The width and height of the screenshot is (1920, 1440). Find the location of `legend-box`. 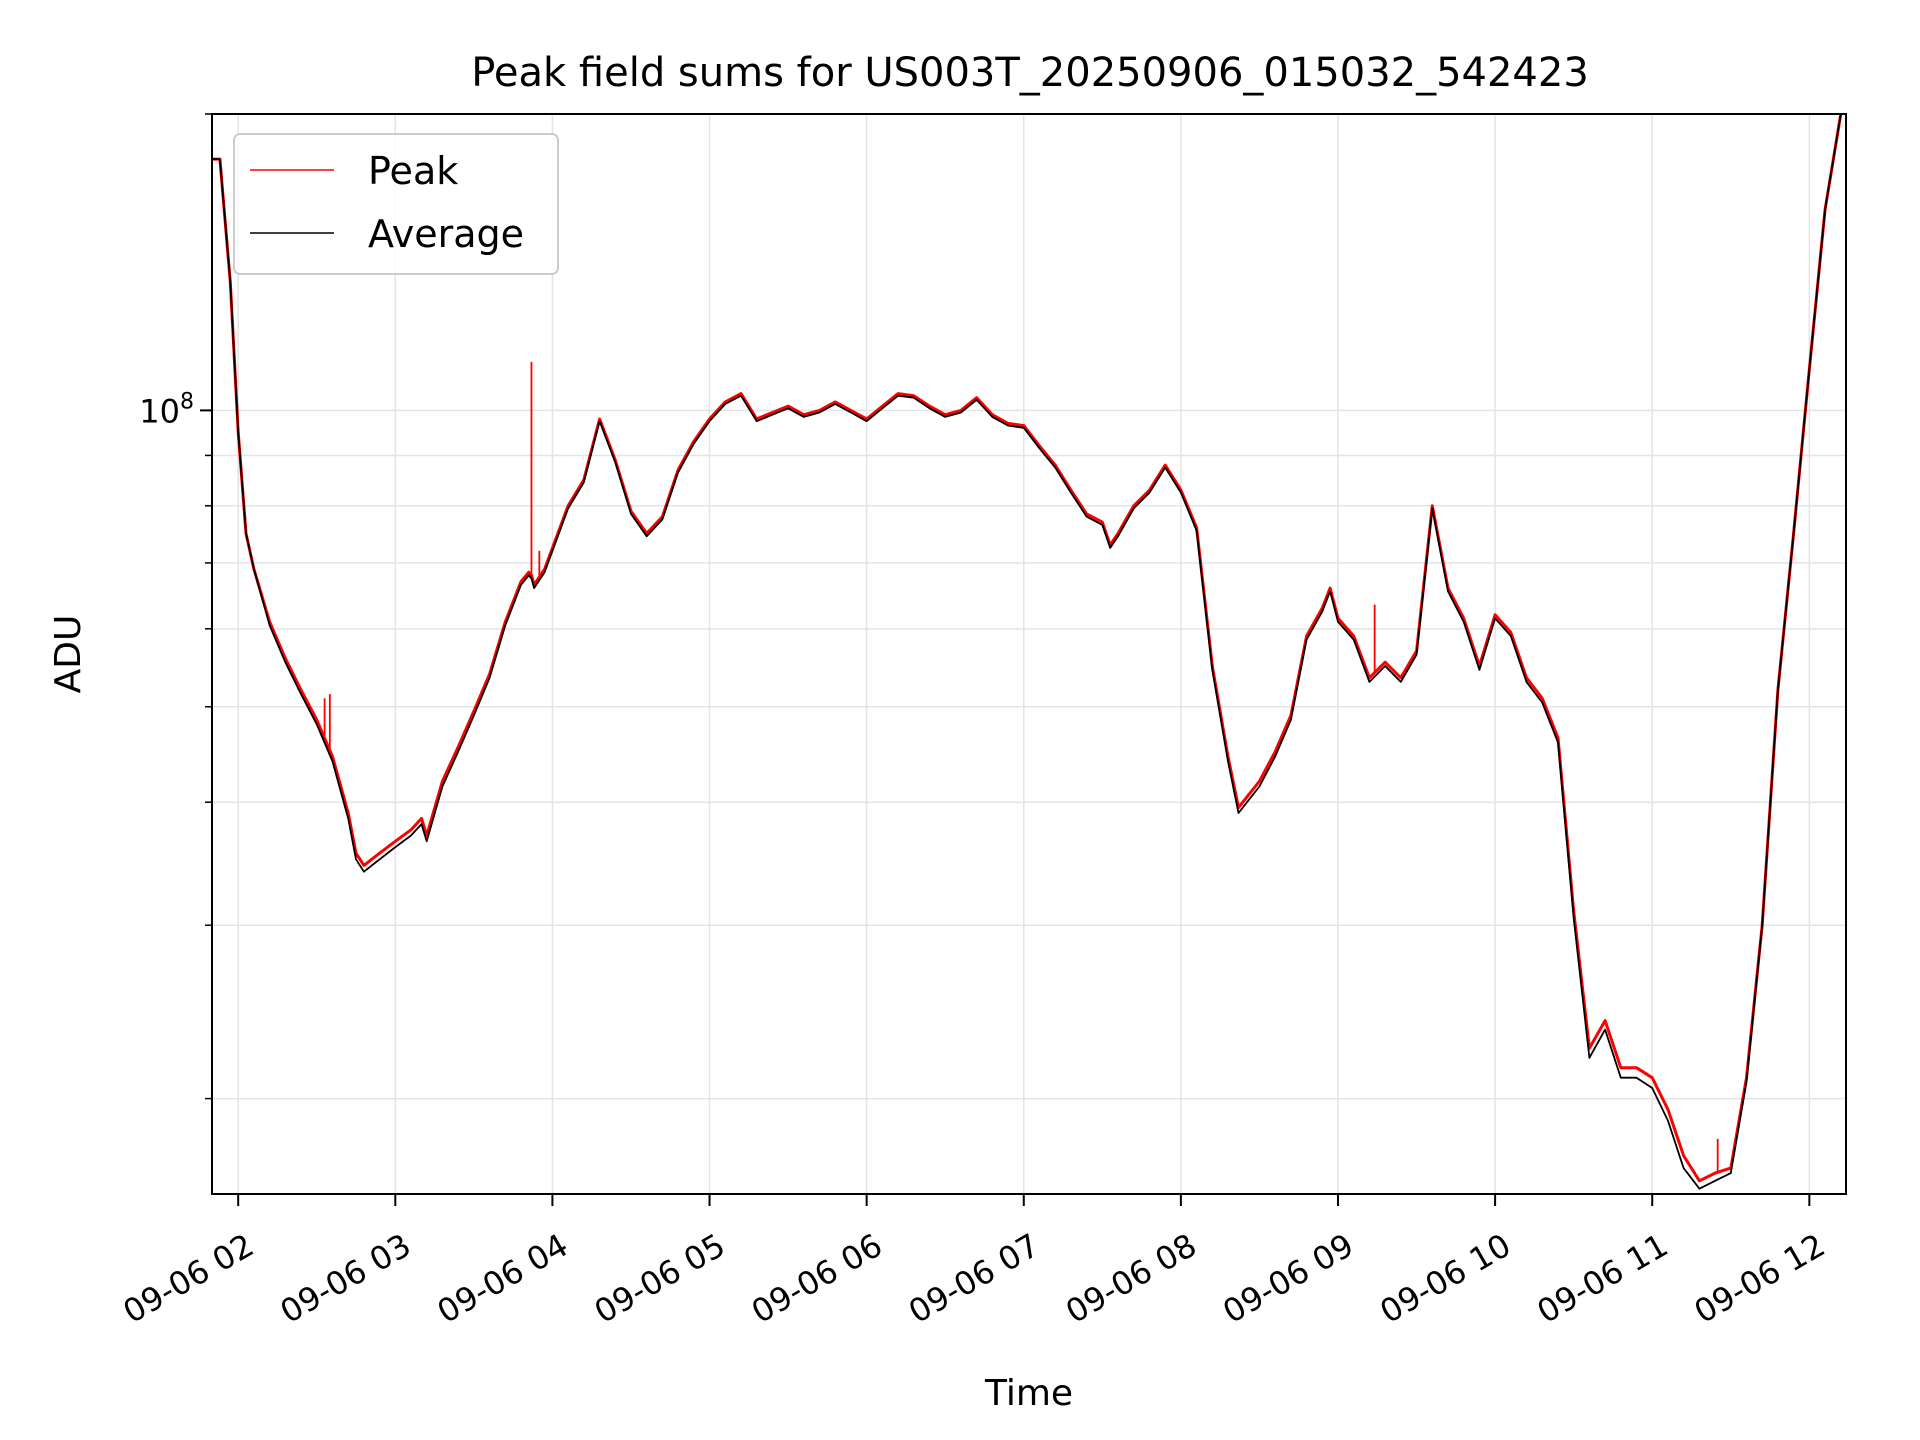

legend-box is located at coordinates (396, 204).